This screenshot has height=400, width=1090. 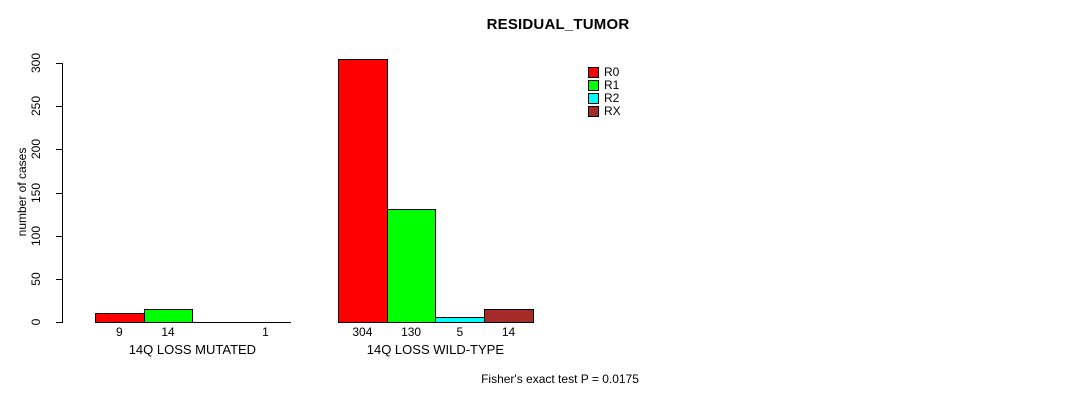 I want to click on bar-rx, so click(x=509, y=315).